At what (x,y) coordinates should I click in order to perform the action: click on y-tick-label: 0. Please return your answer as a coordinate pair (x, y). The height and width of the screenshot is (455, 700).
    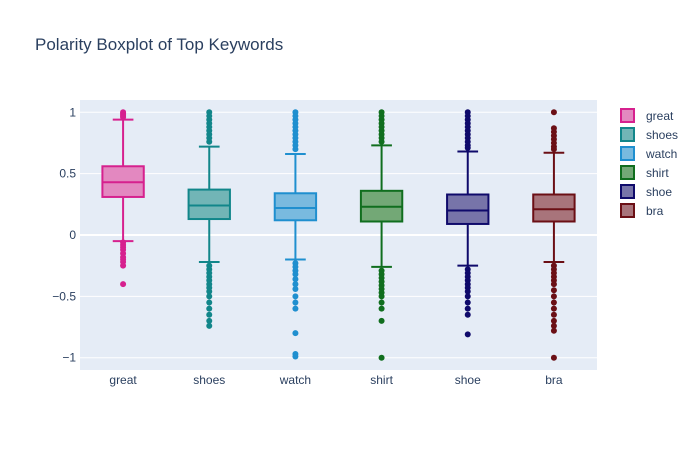
    Looking at the image, I should click on (72, 235).